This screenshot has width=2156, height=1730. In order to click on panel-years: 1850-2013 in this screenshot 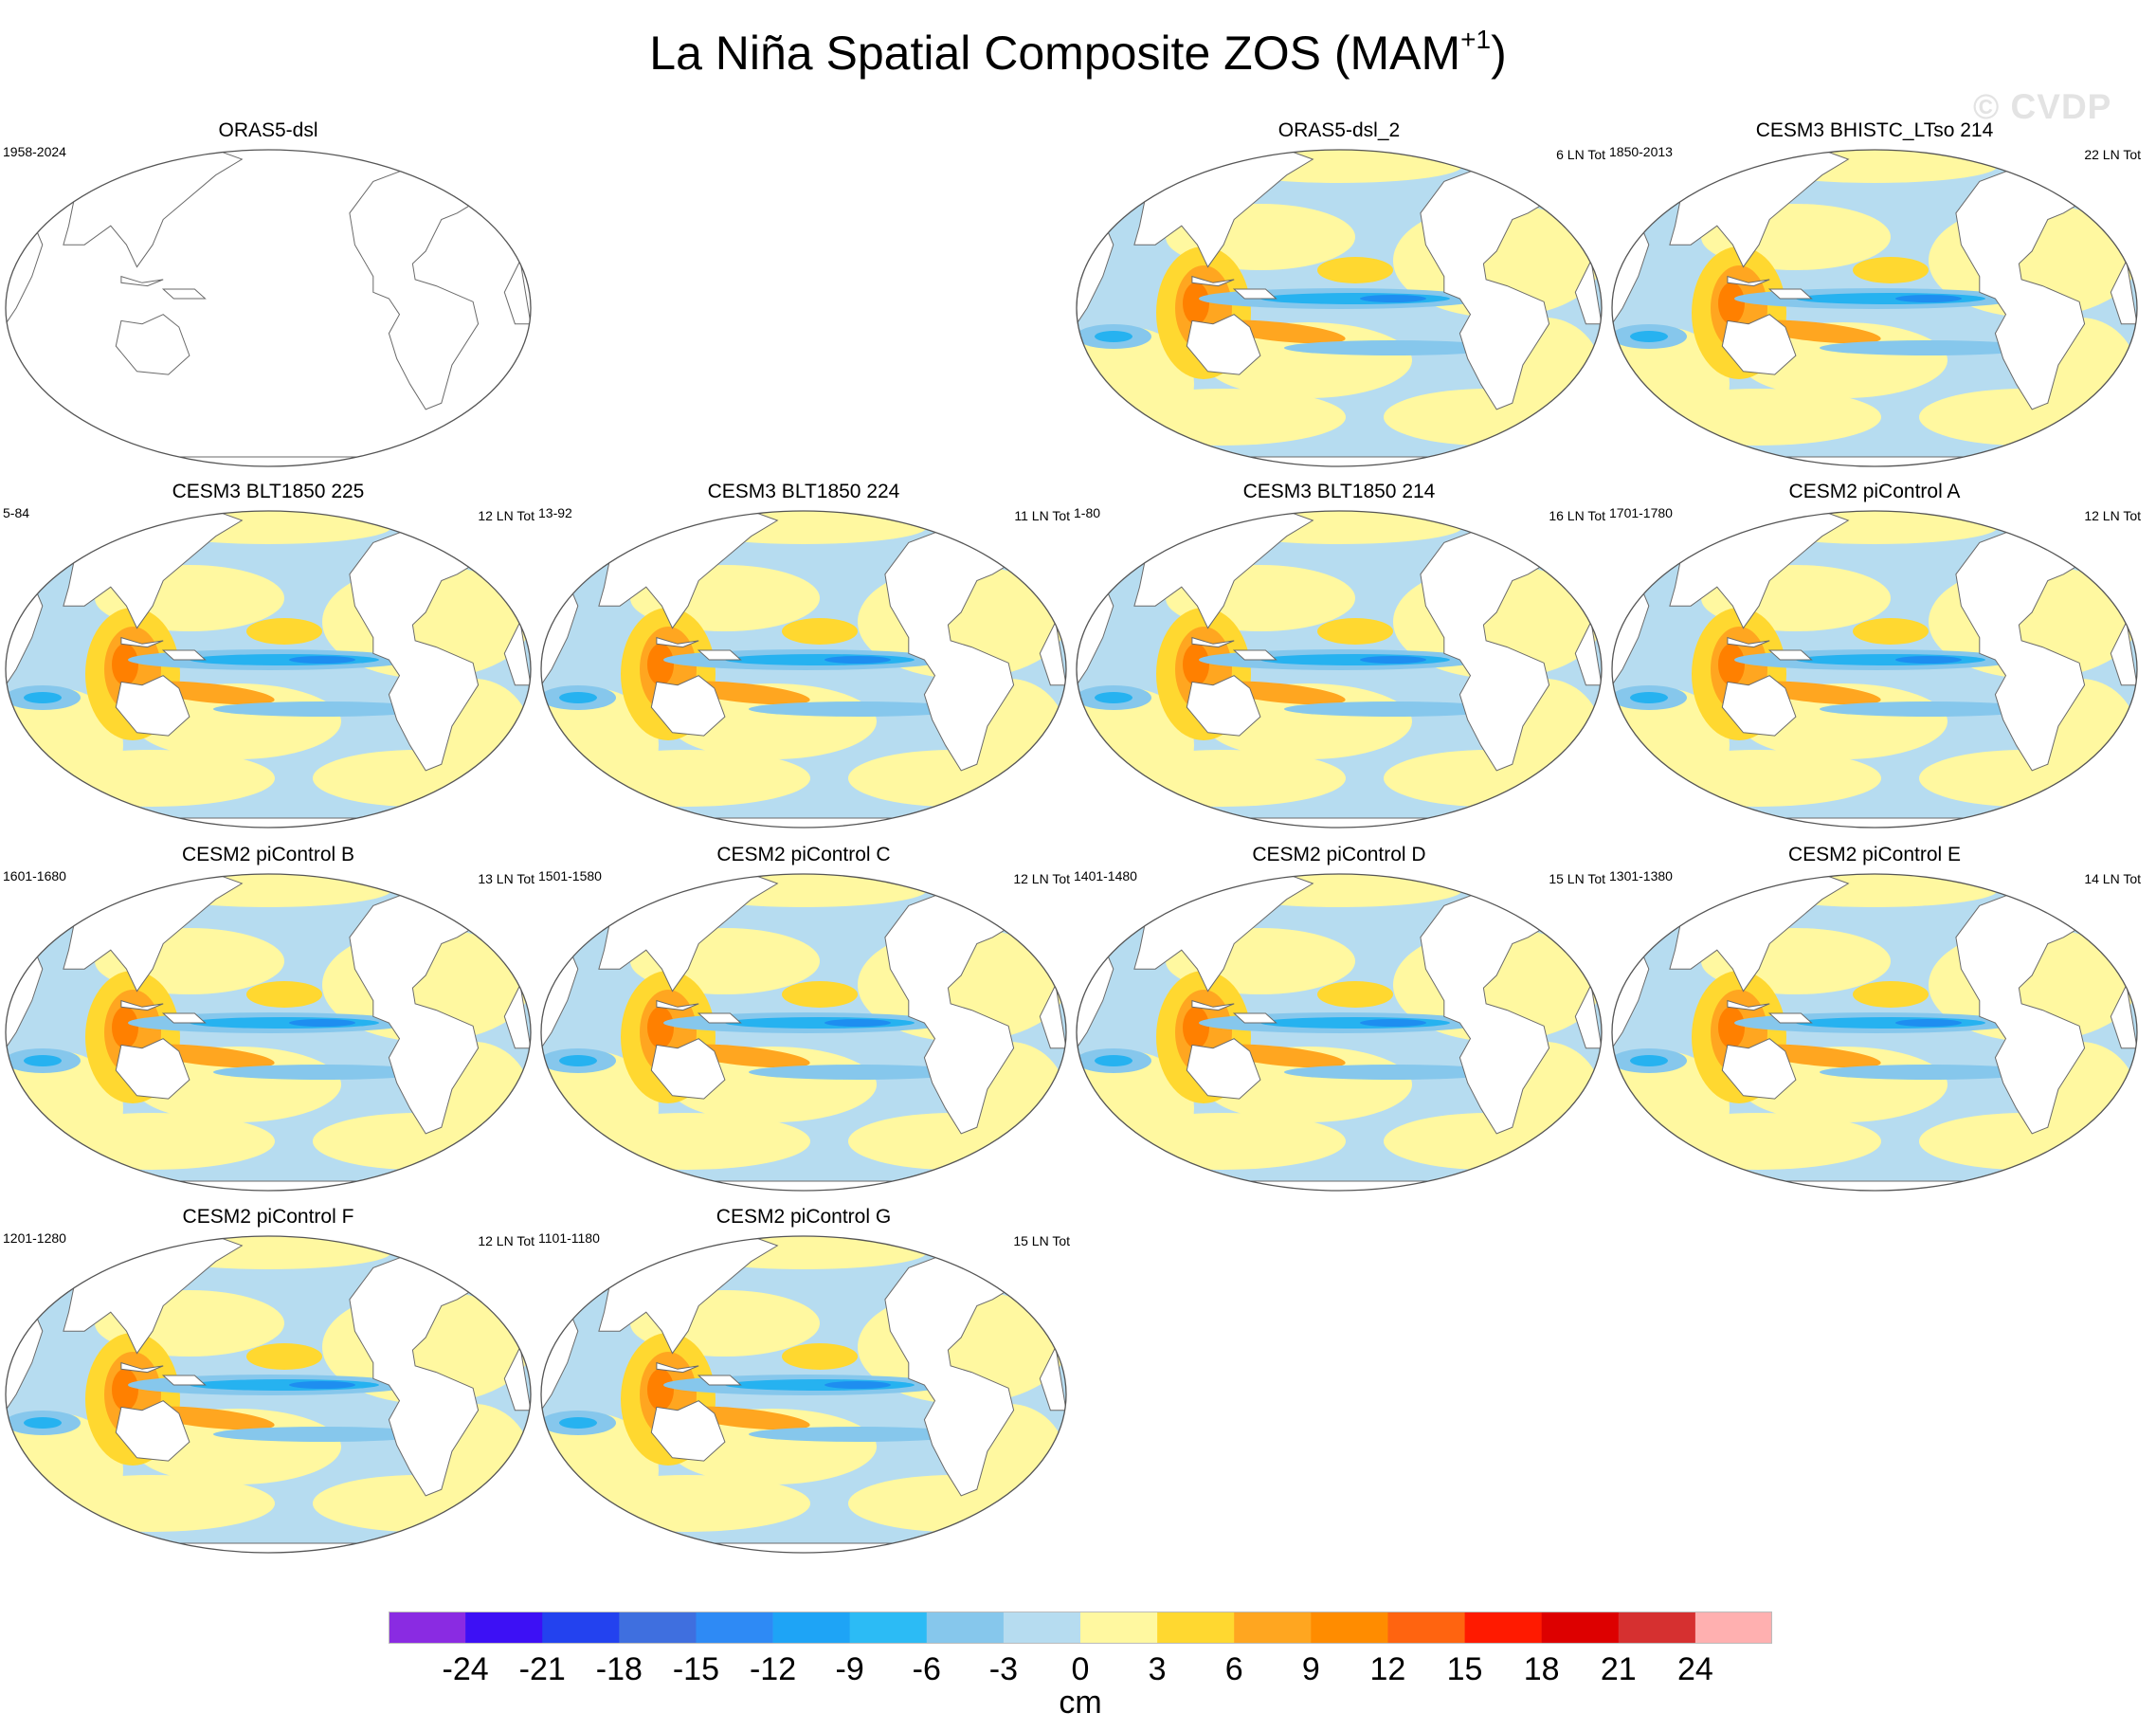, I will do `click(1641, 151)`.